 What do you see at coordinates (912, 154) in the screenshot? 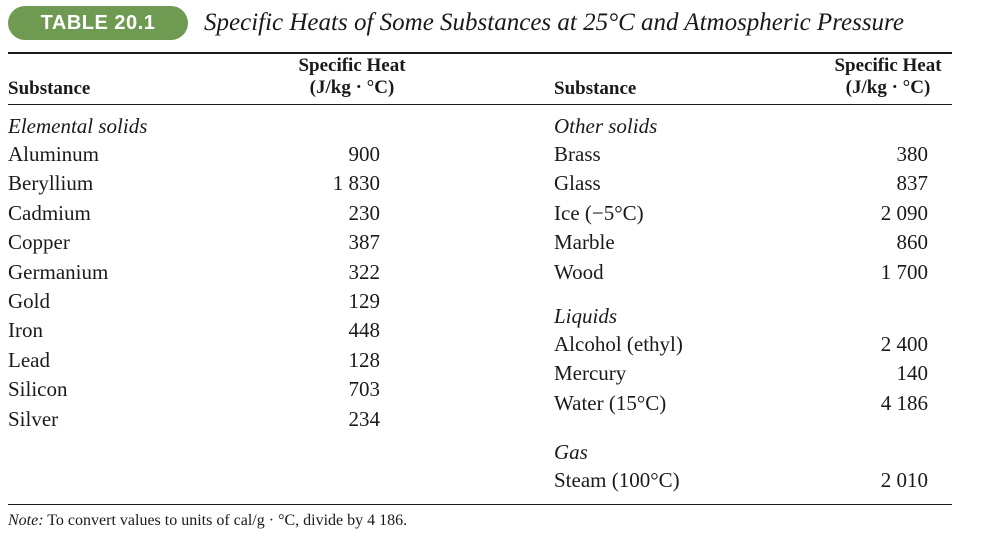
I see `specific-heat-value: 380` at bounding box center [912, 154].